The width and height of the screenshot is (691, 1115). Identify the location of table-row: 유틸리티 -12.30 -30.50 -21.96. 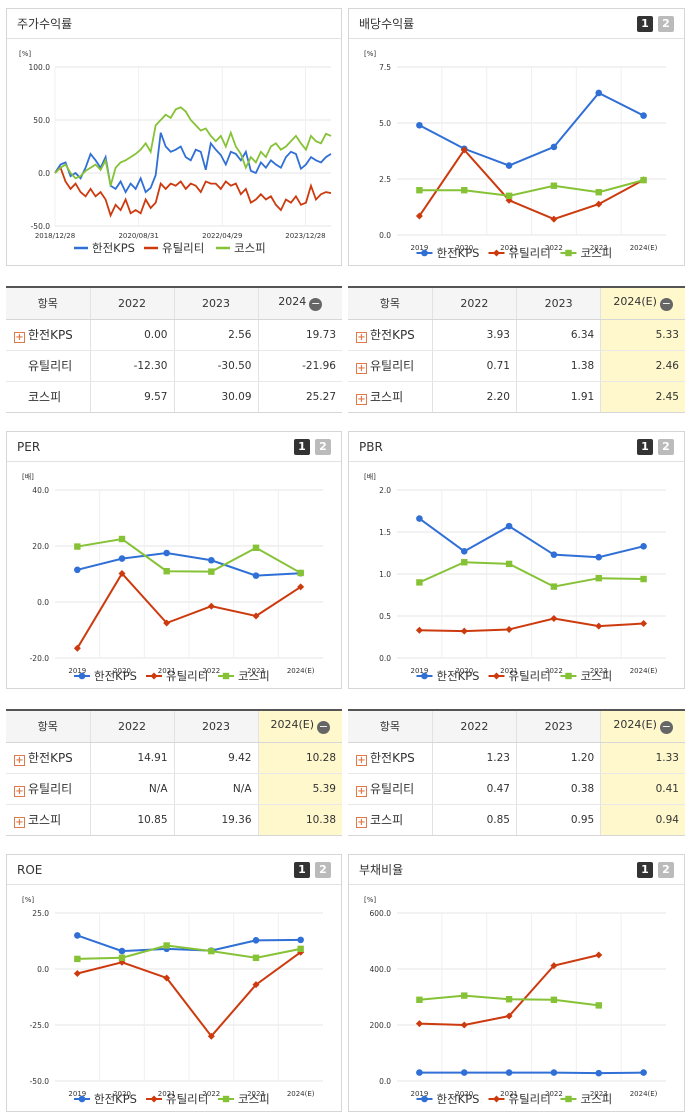
(174, 366).